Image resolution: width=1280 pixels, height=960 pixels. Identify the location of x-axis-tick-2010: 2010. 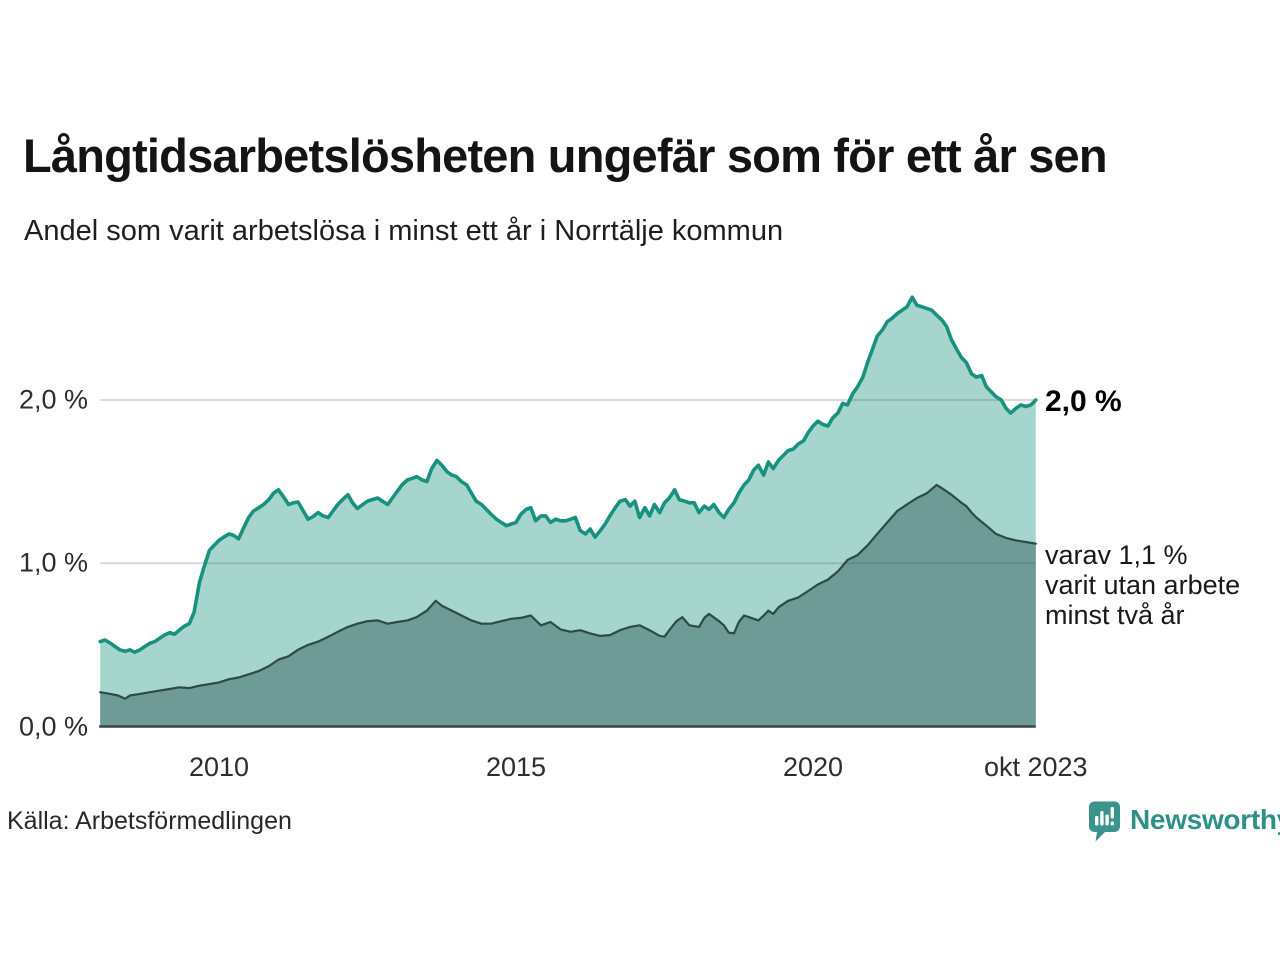
(219, 767).